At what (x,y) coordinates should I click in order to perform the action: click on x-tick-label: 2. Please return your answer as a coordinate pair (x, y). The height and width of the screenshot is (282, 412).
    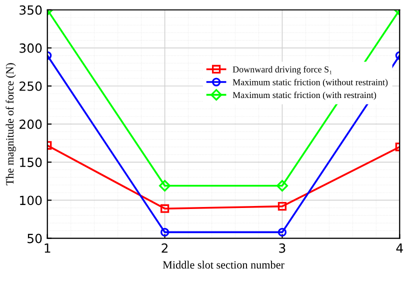
    Looking at the image, I should click on (165, 248).